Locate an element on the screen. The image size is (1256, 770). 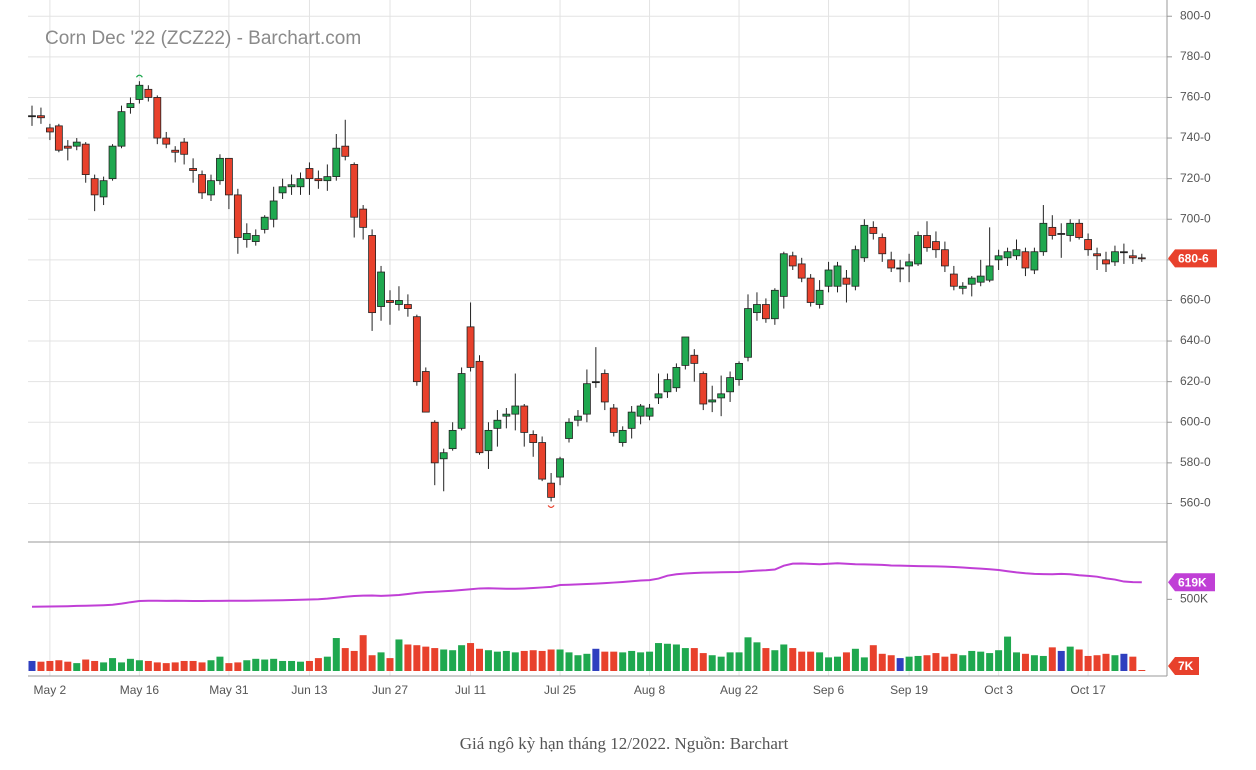
x-tick-label: Aug 8 is located at coordinates (650, 690).